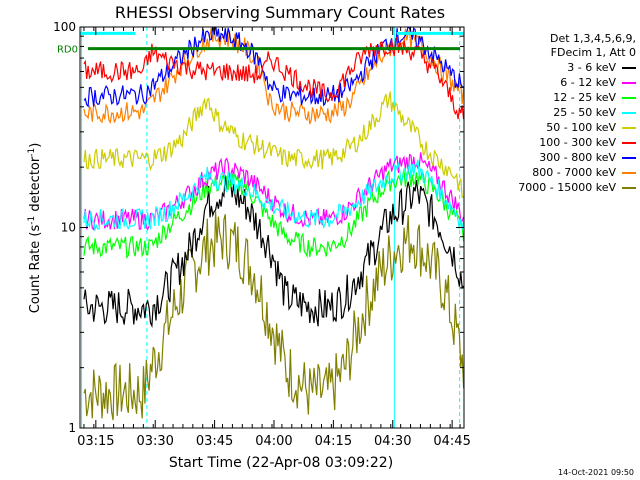 This screenshot has height=480, width=640. I want to click on timestamp: 14-Oct-2021 09:50, so click(596, 472).